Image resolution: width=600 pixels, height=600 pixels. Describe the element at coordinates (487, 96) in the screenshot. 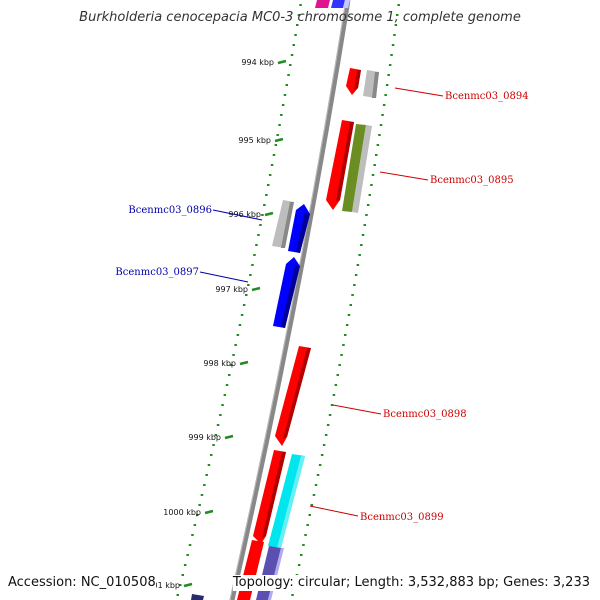

I see `gene-label-0894: Bcenmc03_0894` at that location.